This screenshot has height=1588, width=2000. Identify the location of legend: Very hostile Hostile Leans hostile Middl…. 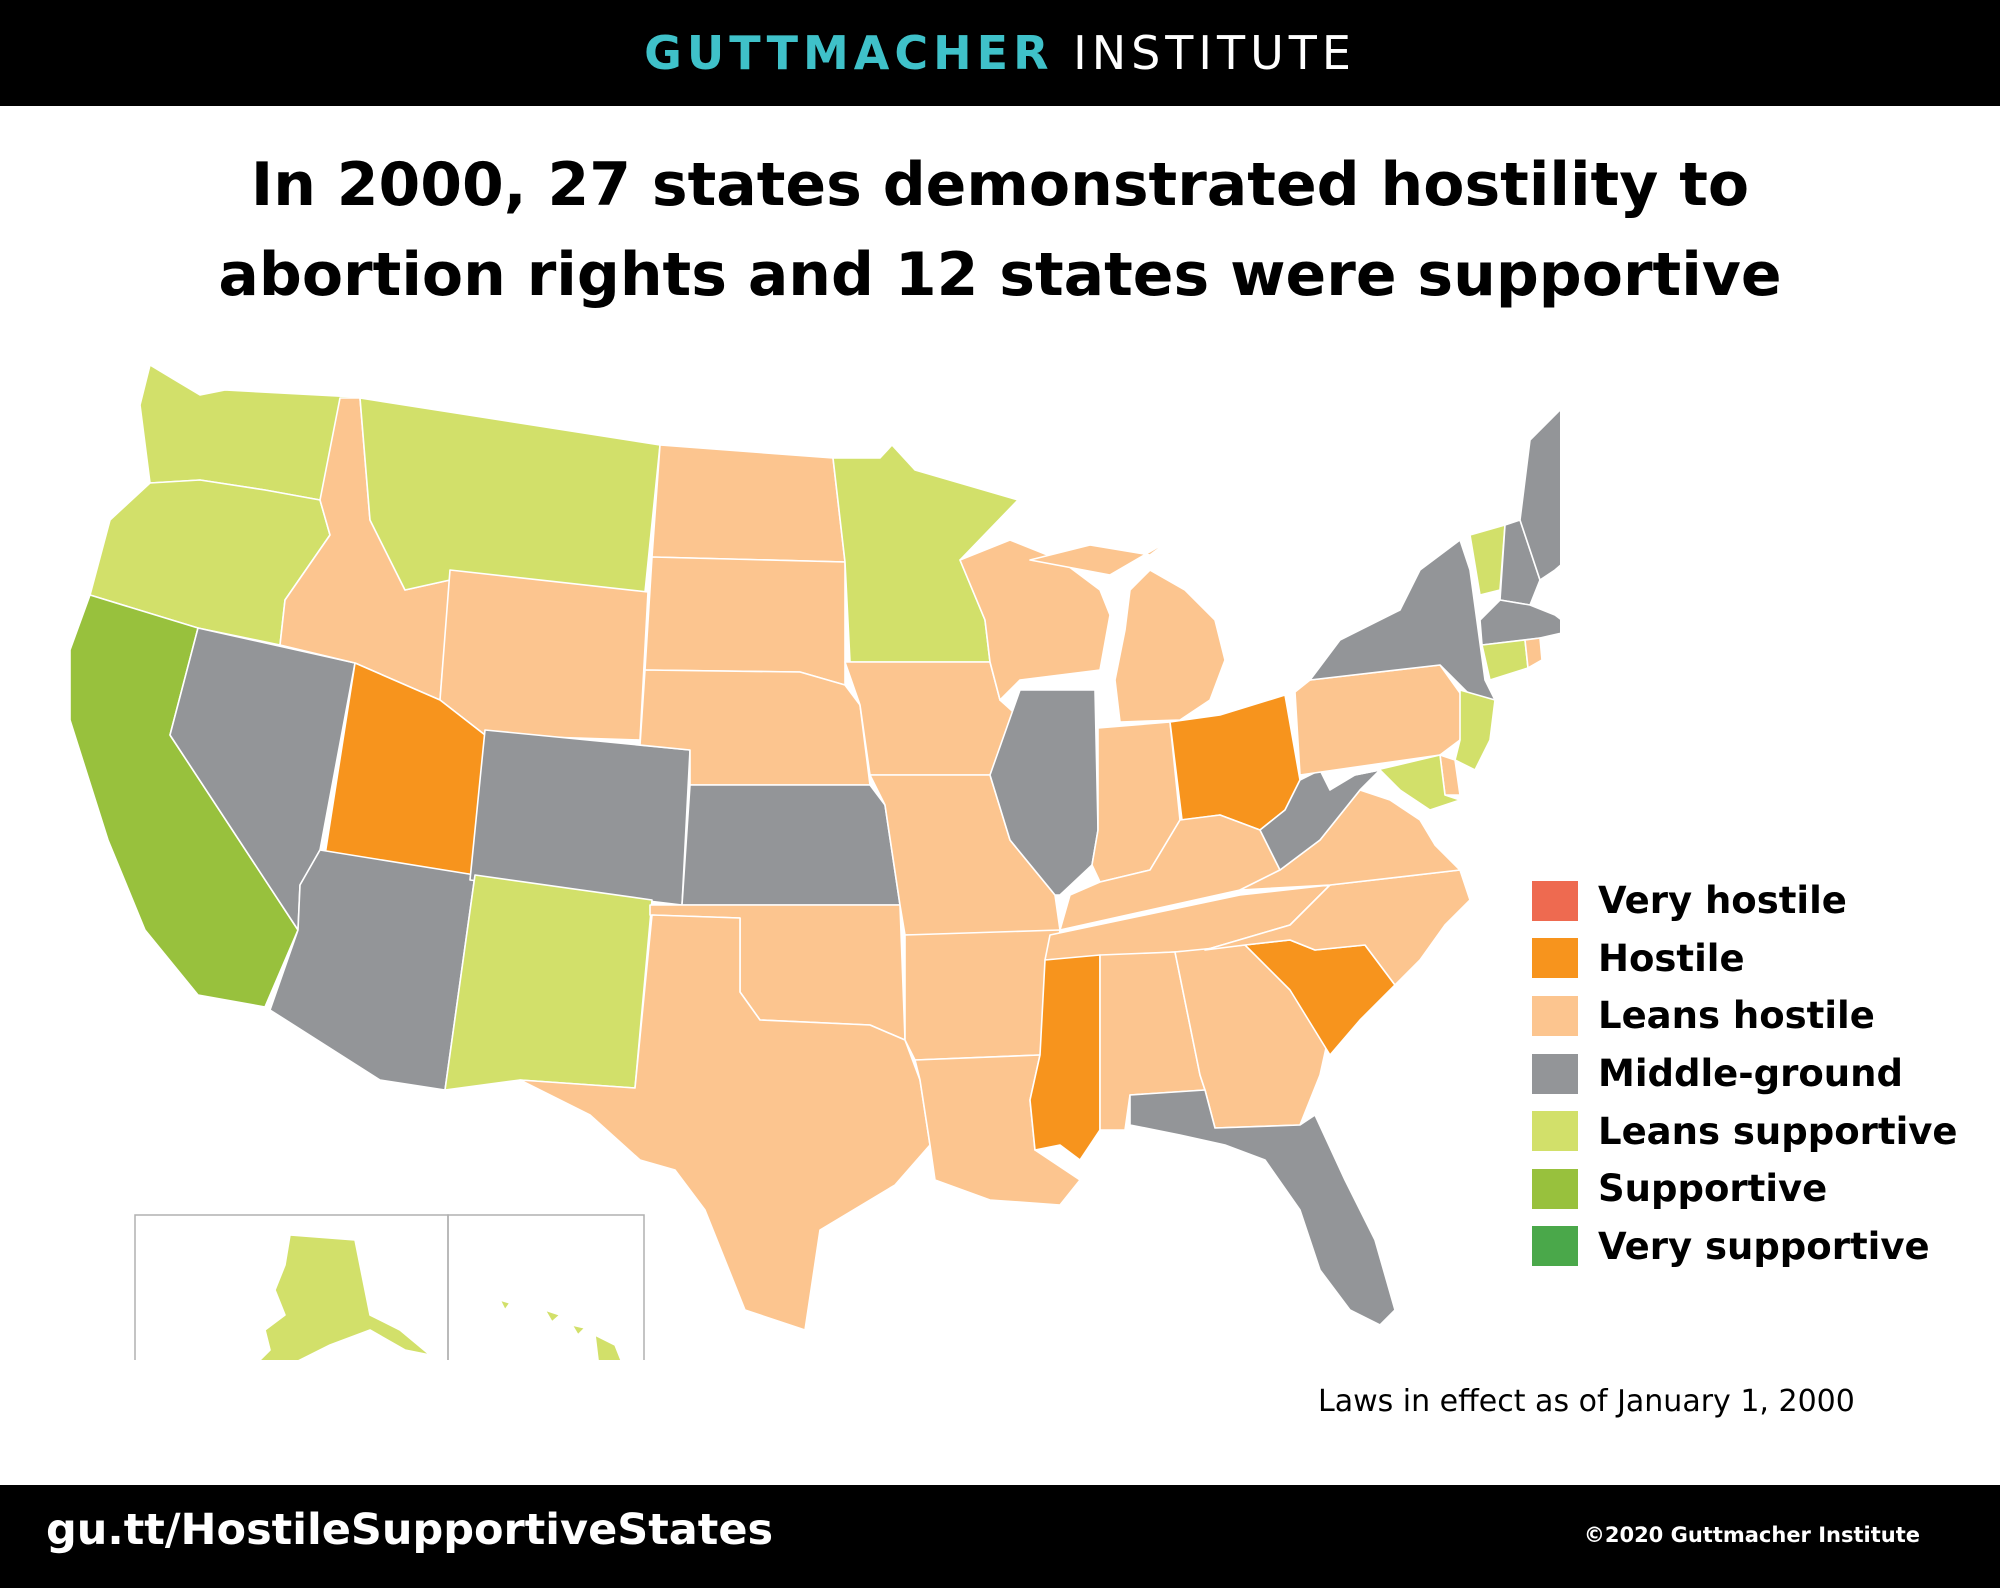
(1744, 1073).